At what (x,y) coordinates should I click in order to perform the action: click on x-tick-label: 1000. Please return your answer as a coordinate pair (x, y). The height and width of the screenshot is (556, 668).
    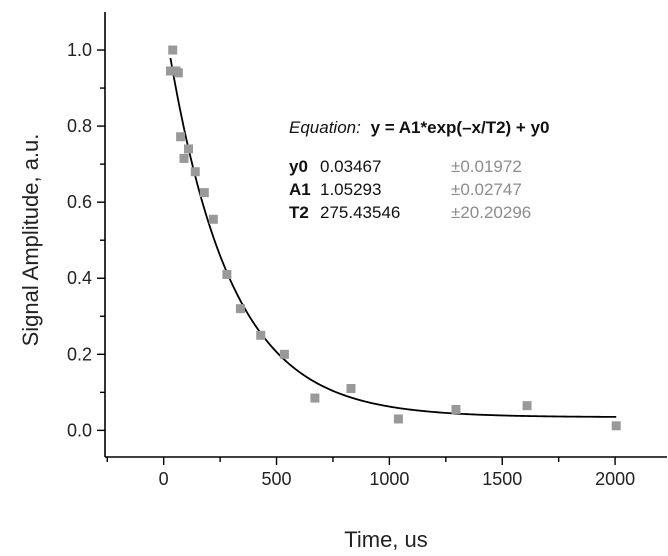
    Looking at the image, I should click on (389, 479).